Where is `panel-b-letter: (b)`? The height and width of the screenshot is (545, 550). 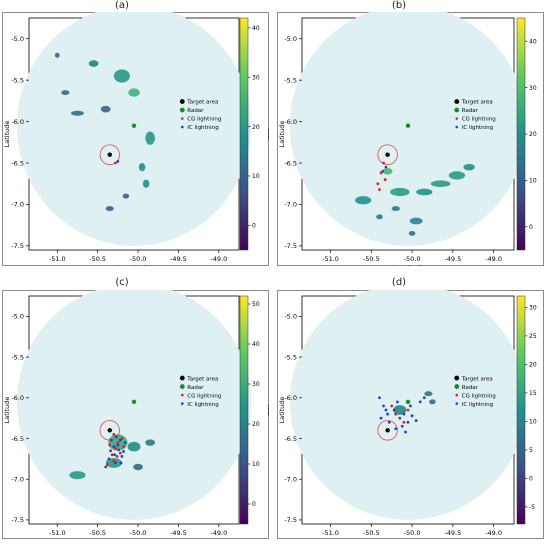
panel-b-letter: (b) is located at coordinates (399, 5).